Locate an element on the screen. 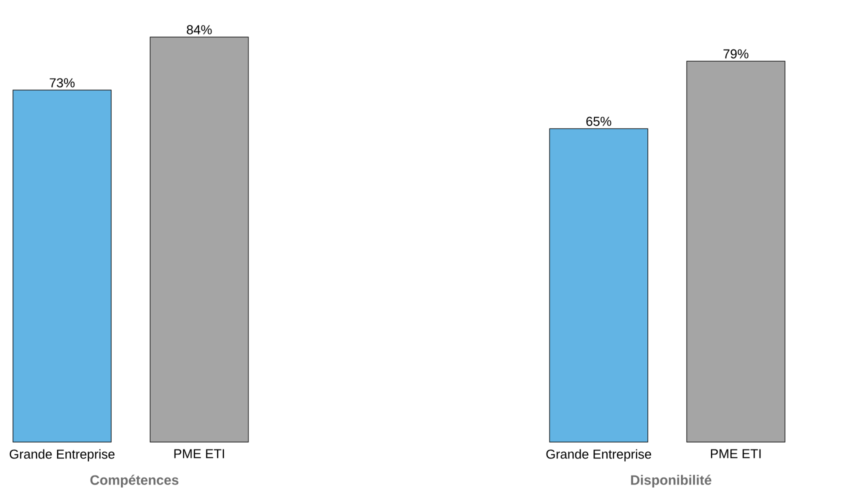  x-axis-title: Disponibilité is located at coordinates (671, 481).